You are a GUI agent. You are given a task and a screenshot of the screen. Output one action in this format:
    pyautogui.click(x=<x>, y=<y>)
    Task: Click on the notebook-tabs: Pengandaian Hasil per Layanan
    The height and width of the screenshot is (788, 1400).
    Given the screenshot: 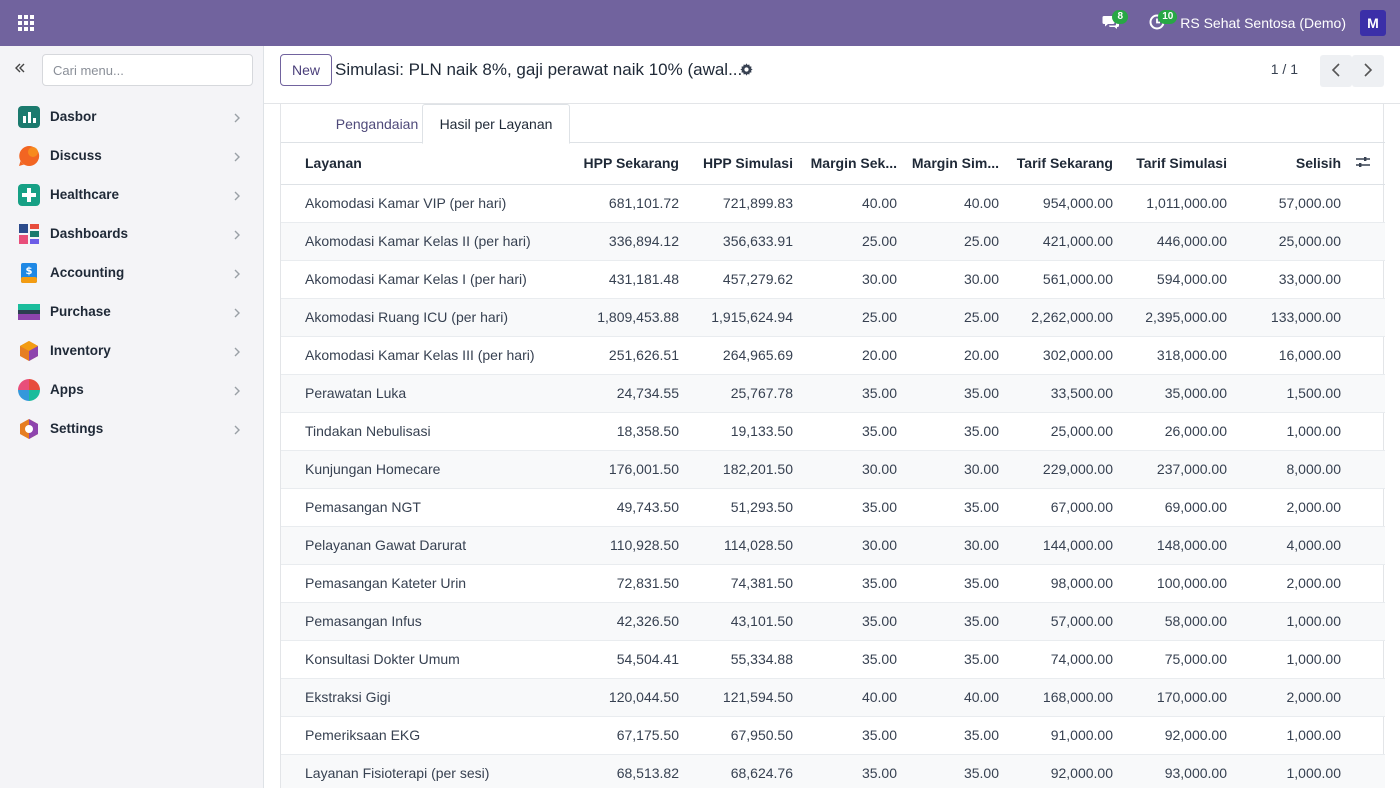 What is the action you would take?
    pyautogui.click(x=833, y=124)
    